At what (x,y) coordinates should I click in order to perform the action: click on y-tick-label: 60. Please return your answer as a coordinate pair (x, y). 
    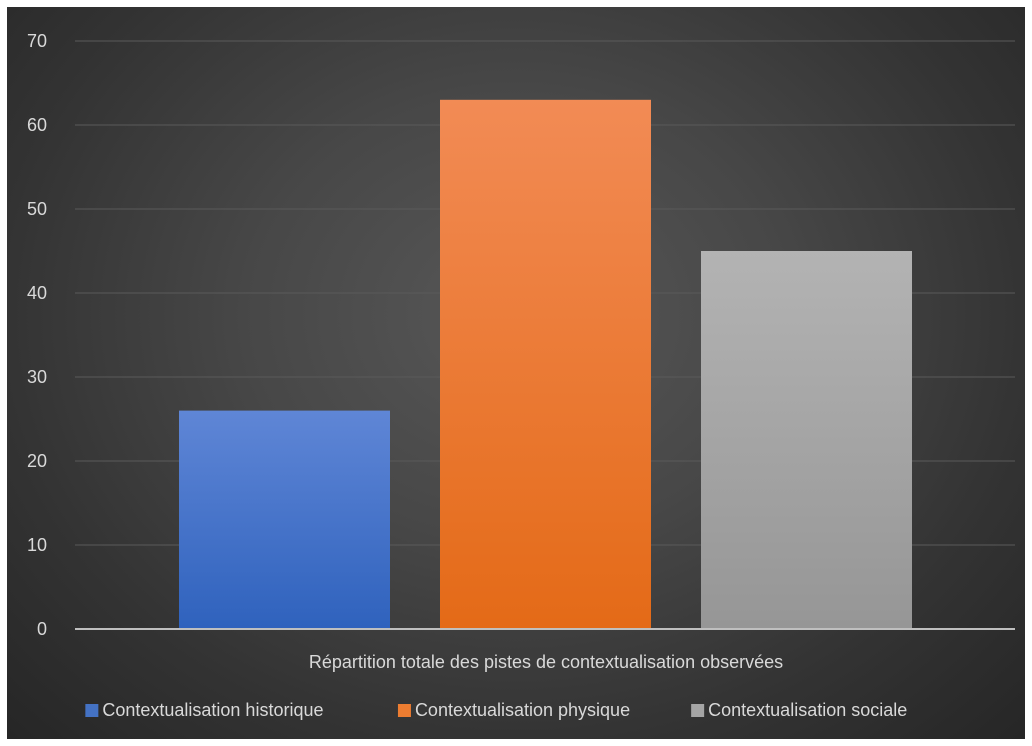
    Looking at the image, I should click on (37, 125).